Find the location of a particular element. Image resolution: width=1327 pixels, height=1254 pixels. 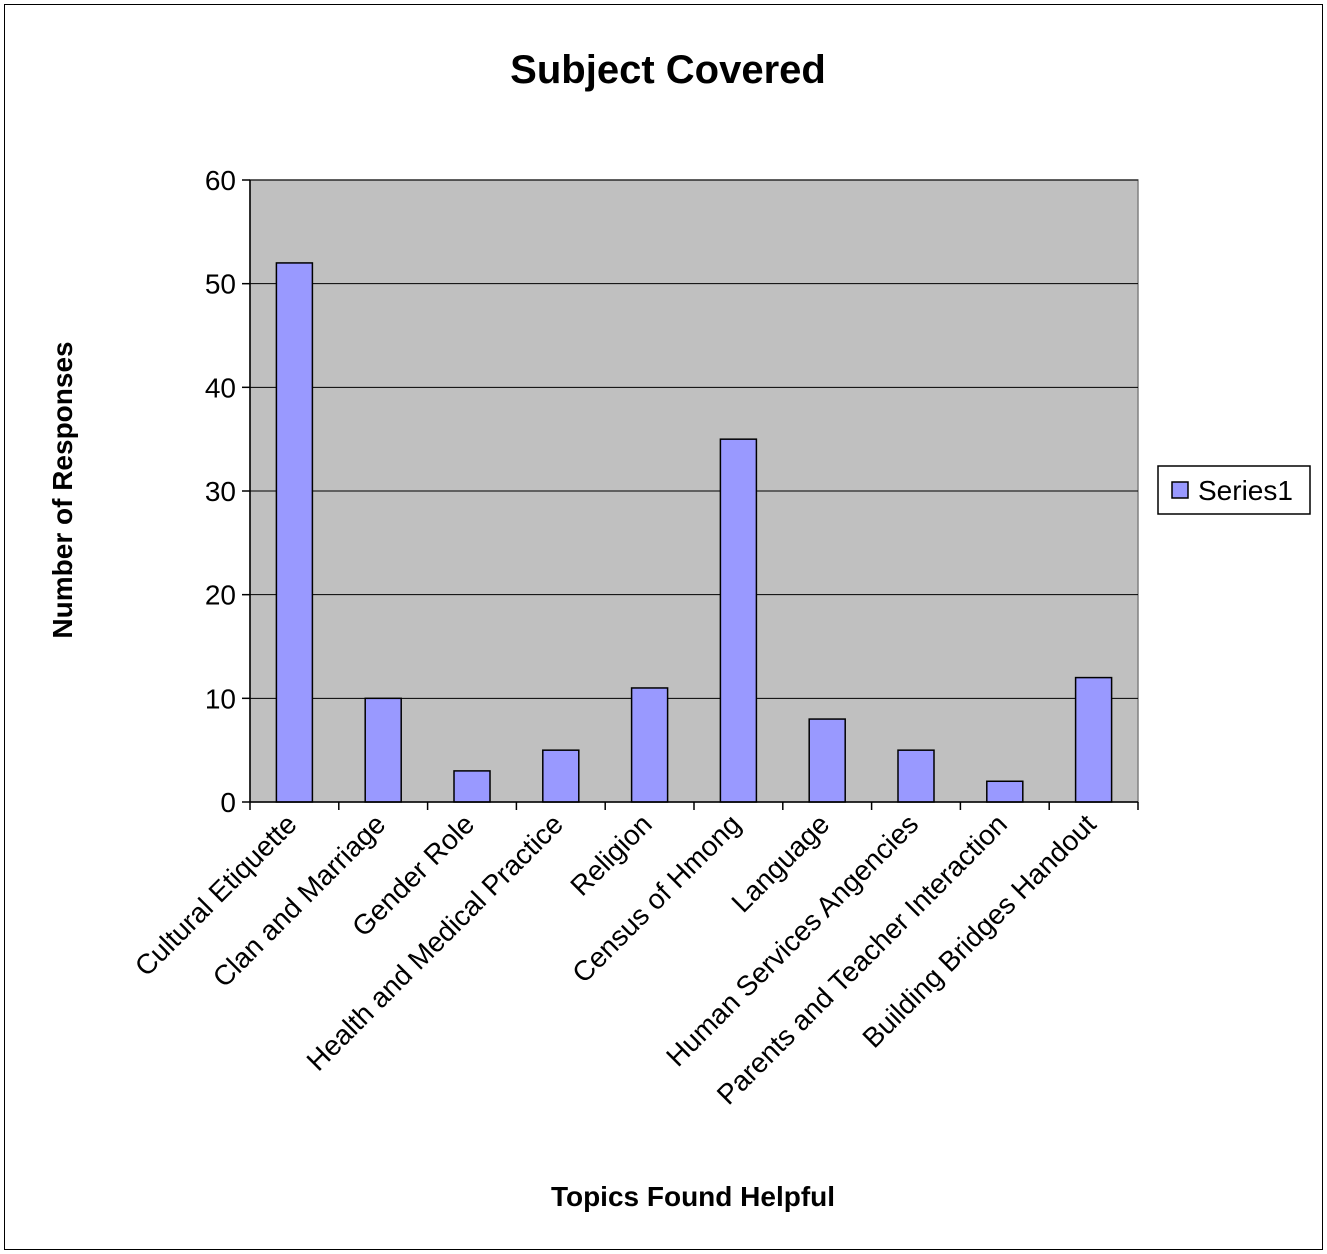

x-tick-label: Census of Hmong is located at coordinates (656, 898).